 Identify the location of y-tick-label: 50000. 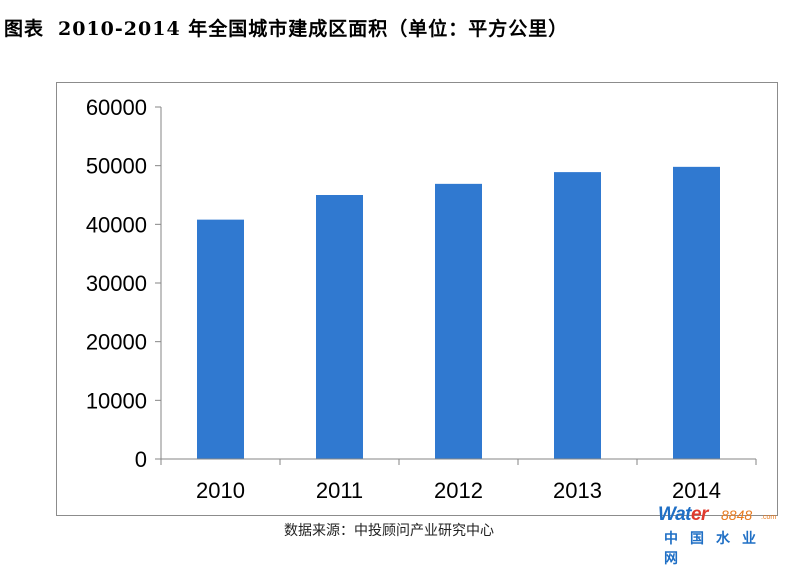
(116, 166).